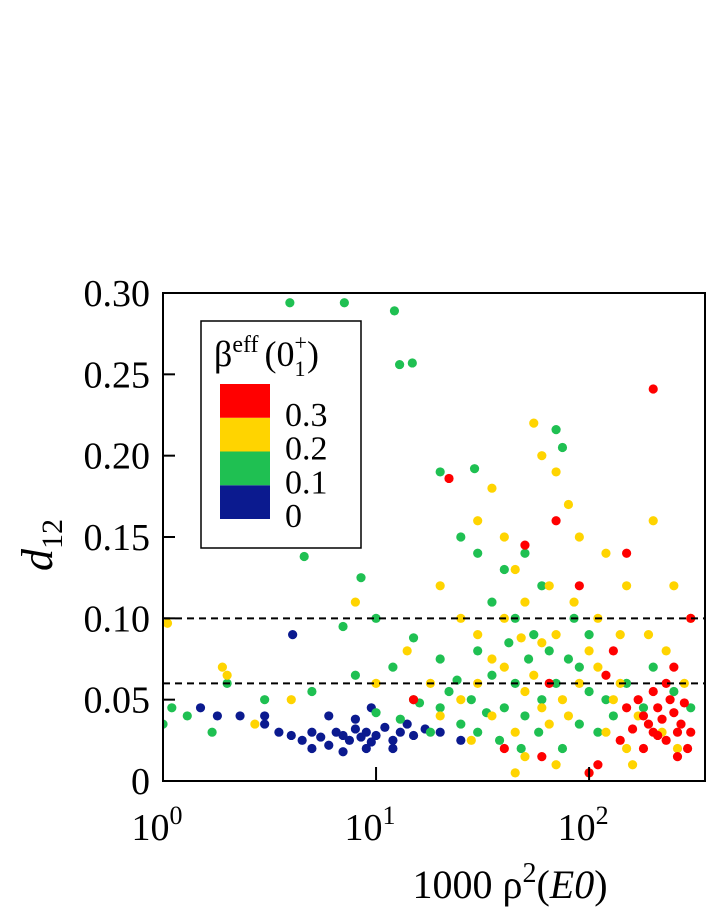  Describe the element at coordinates (293, 516) in the screenshot. I see `colorbar-tick-label: 0` at that location.